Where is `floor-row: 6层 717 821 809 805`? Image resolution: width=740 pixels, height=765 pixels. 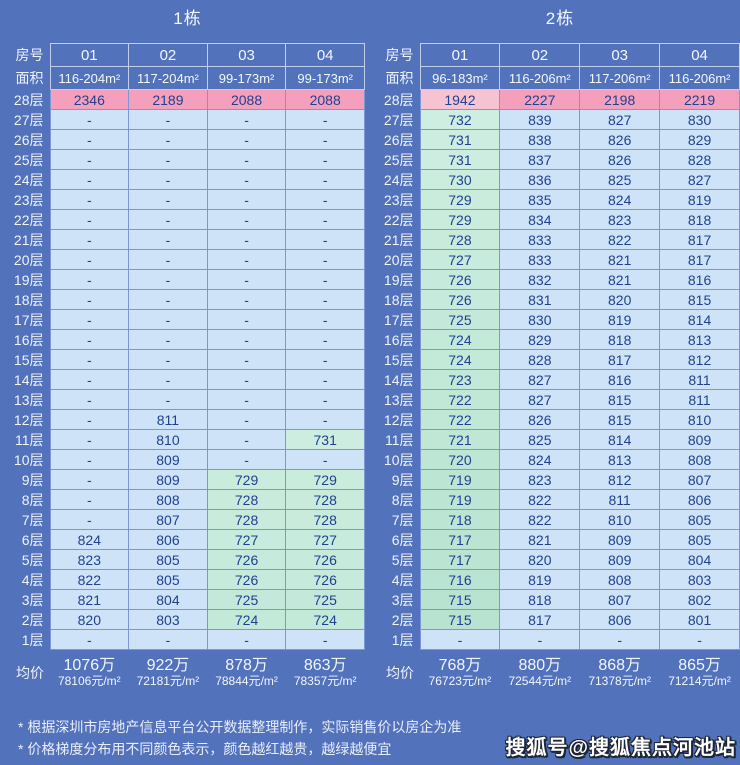 floor-row: 6层 717 821 809 805 is located at coordinates (560, 539).